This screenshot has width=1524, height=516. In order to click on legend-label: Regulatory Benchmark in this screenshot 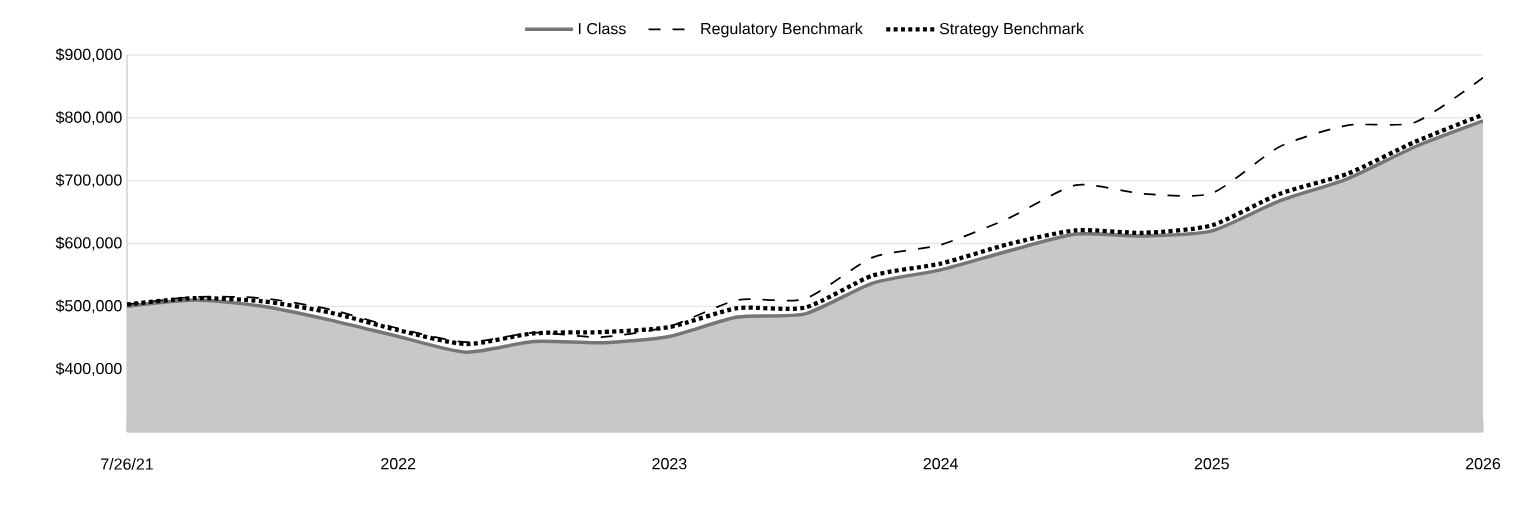, I will do `click(782, 30)`.